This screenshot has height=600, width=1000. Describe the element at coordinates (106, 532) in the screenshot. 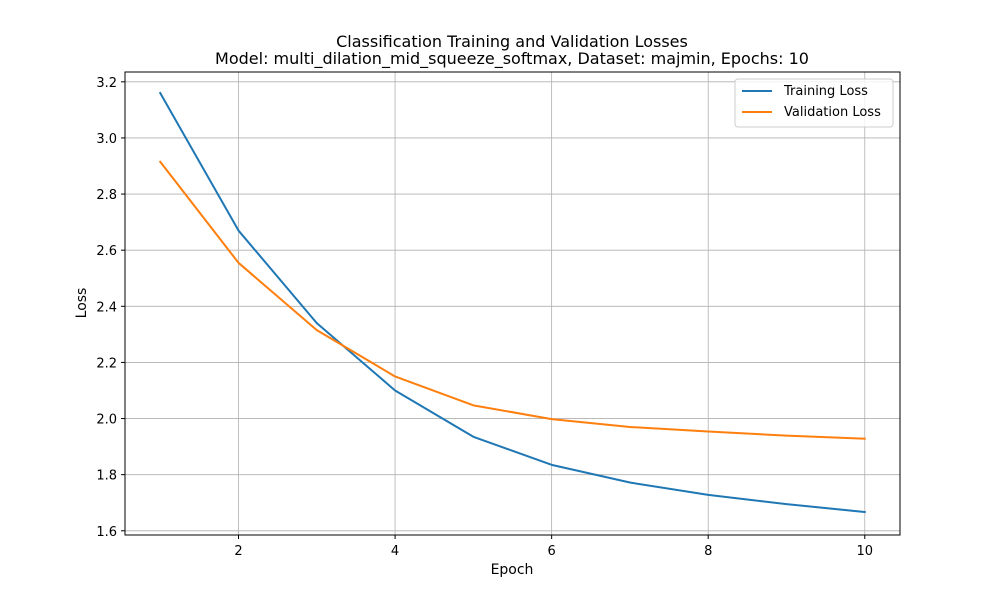

I see `y-tick-label: 1.6` at that location.